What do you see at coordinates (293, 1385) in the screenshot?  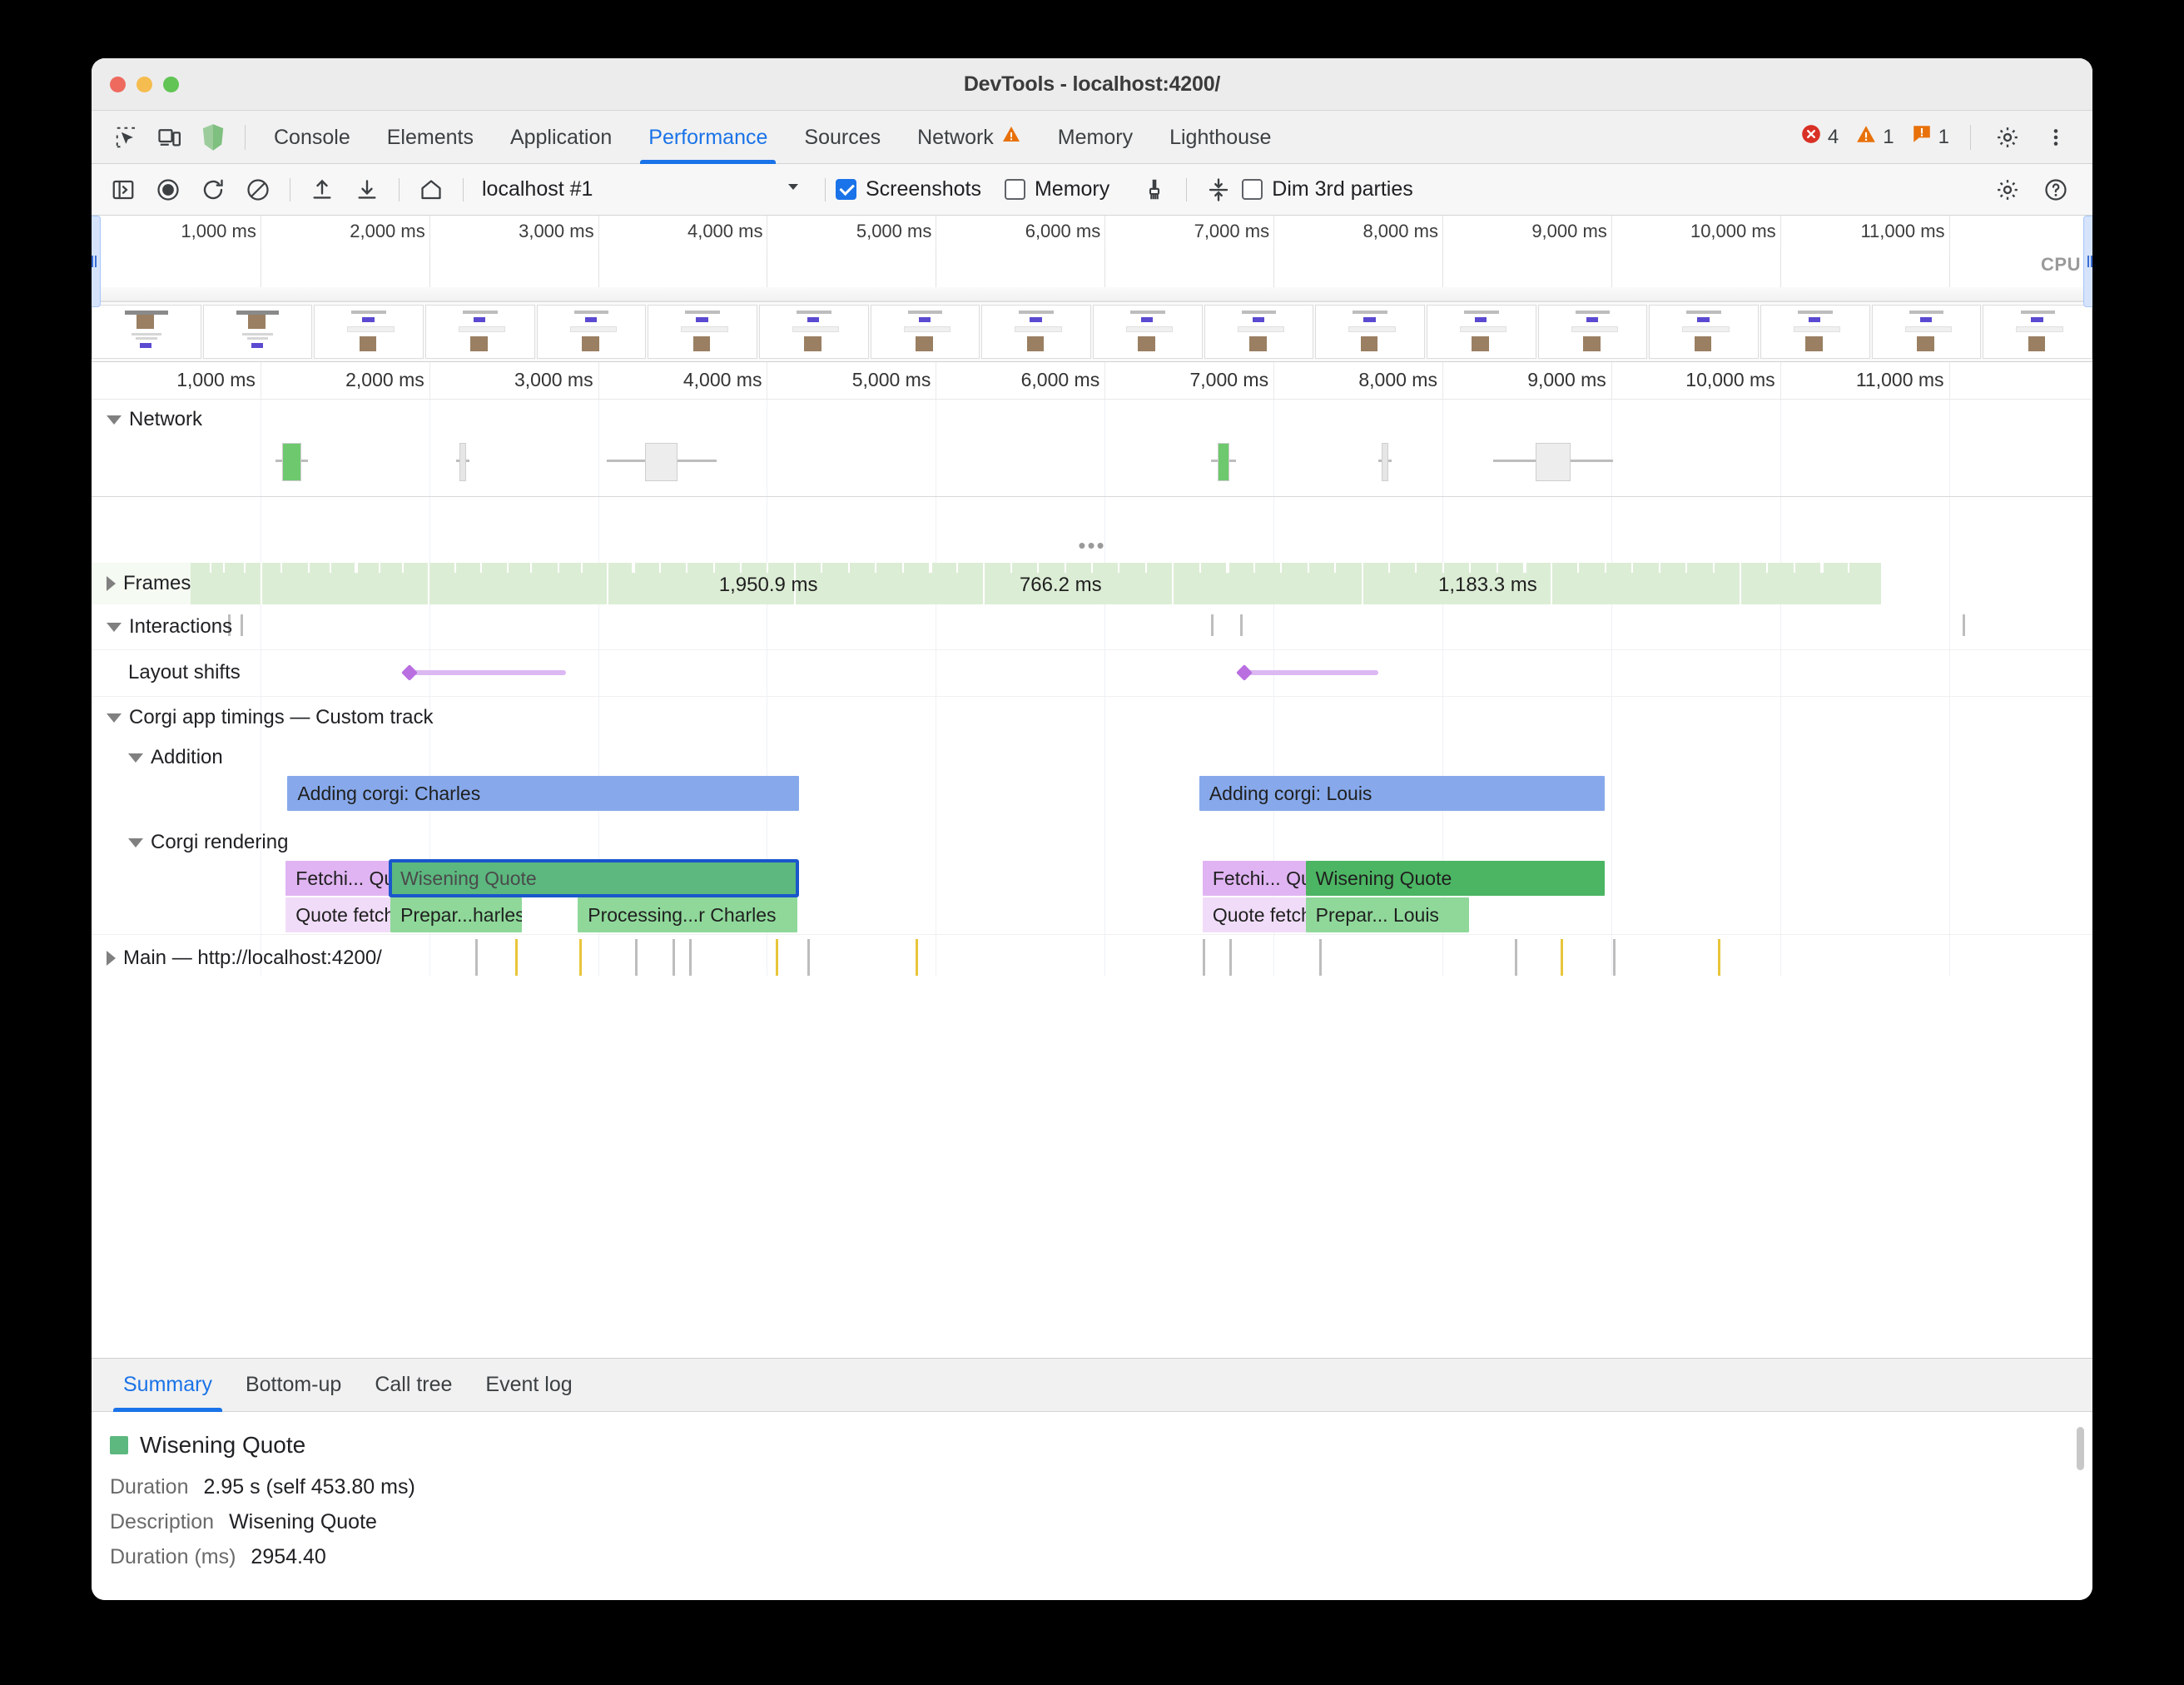 I see `tab-bottom-up: Bottom-up` at bounding box center [293, 1385].